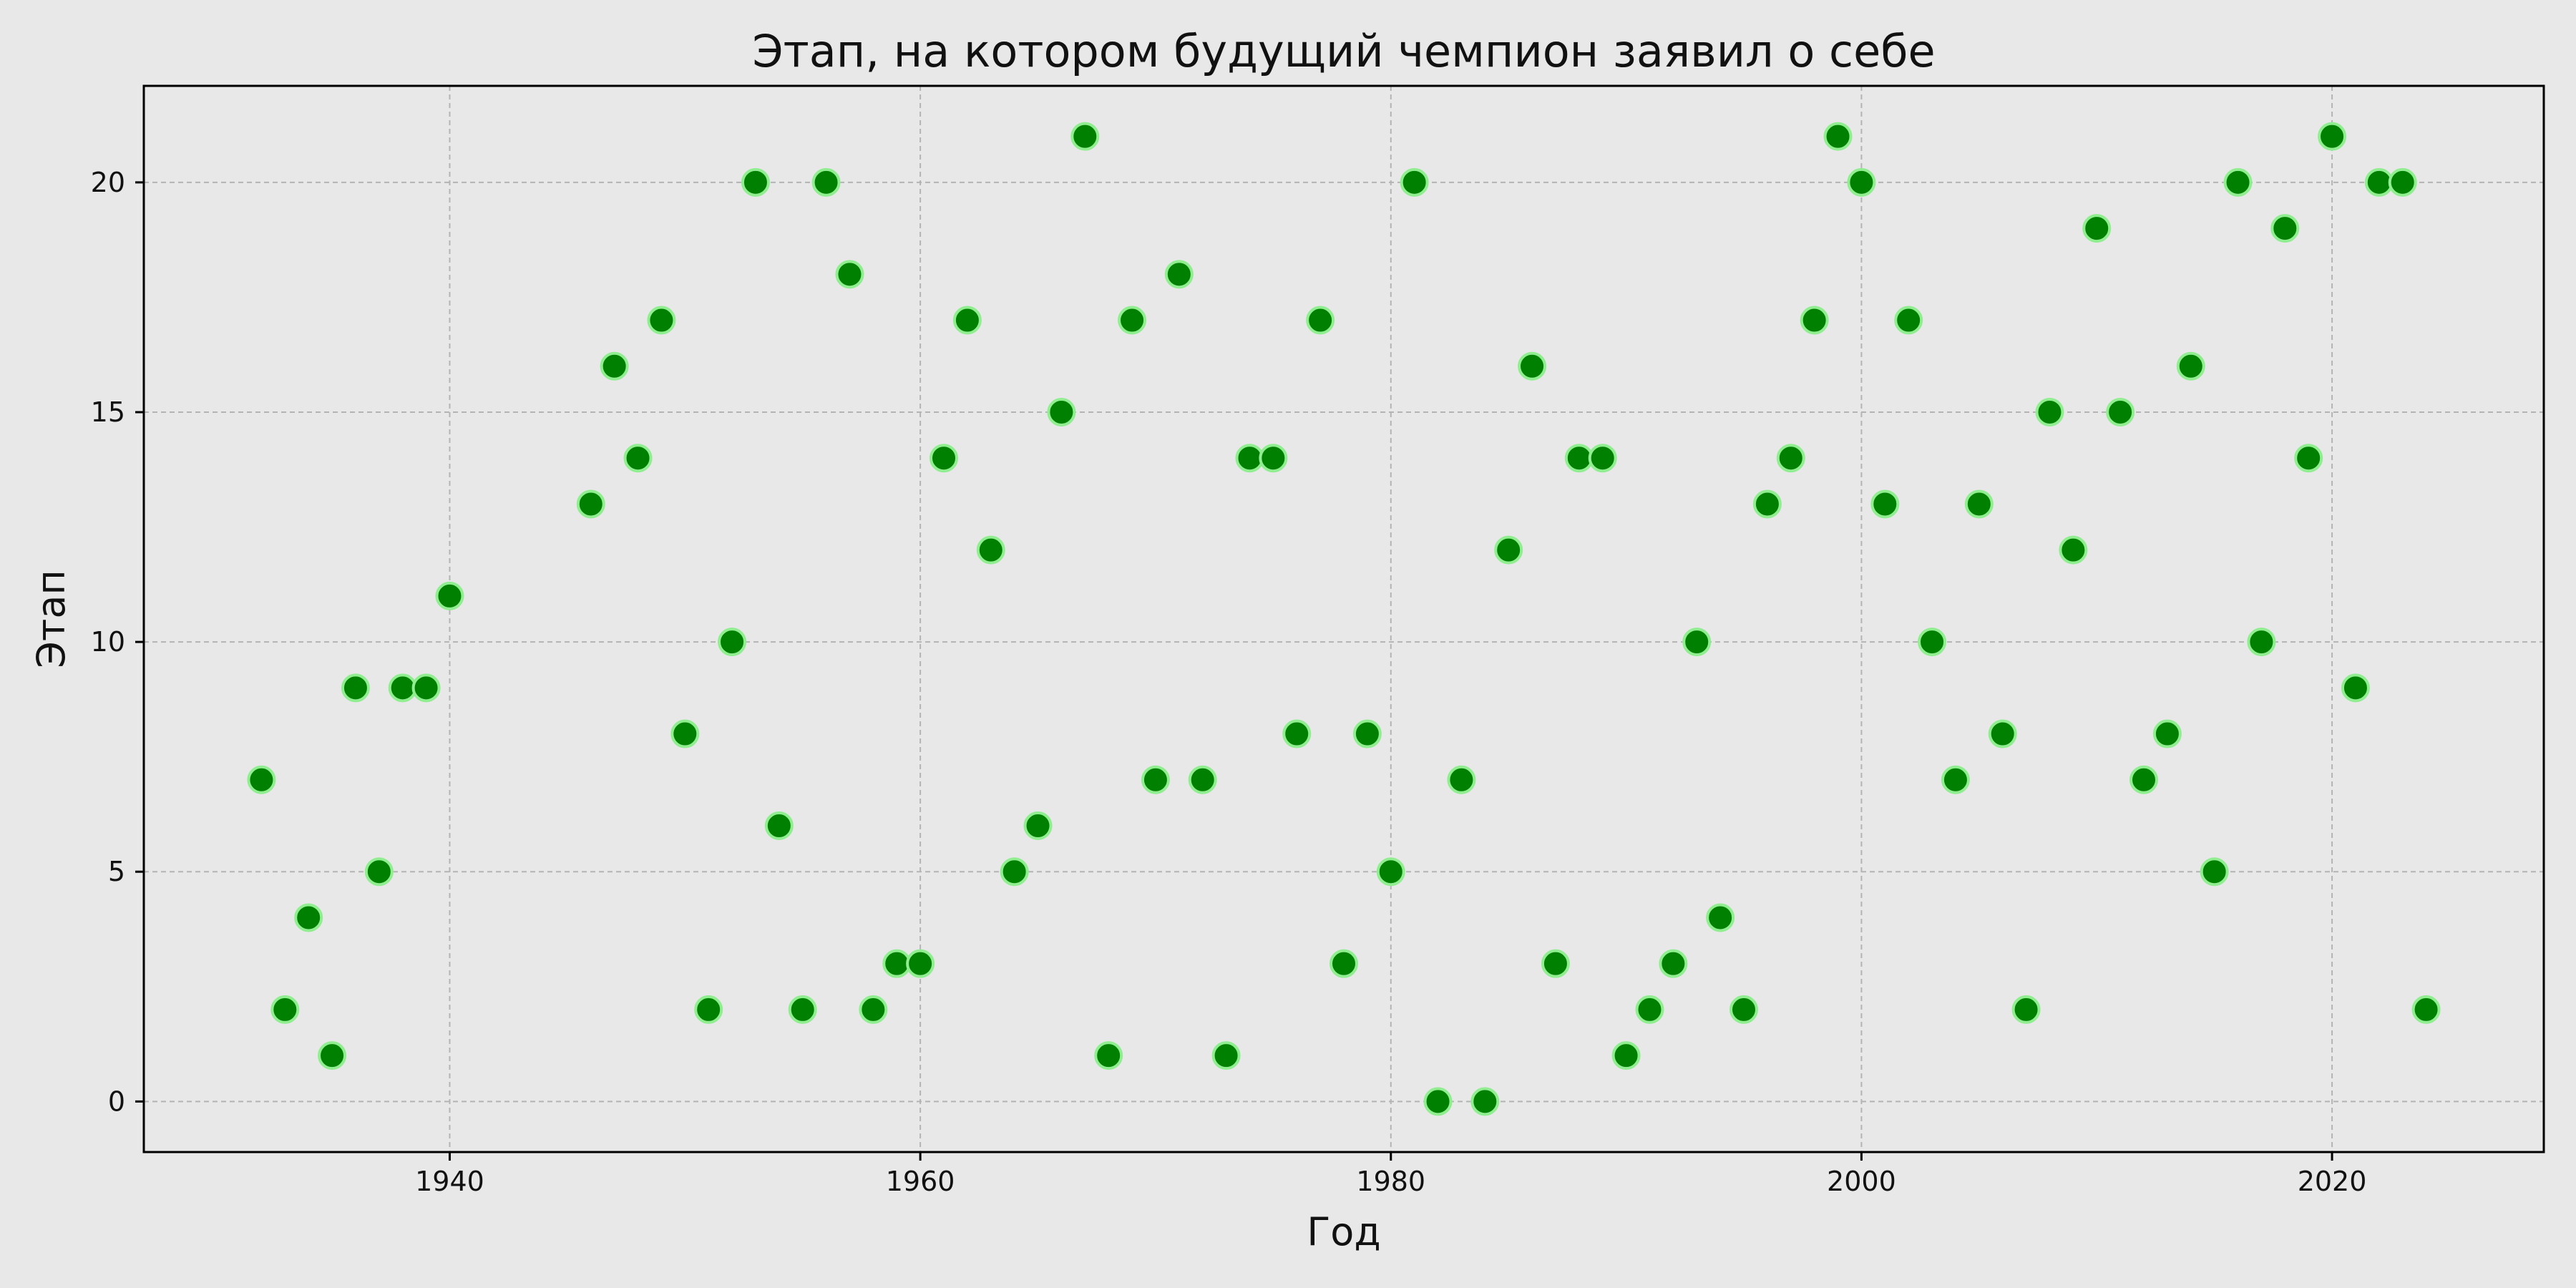  What do you see at coordinates (1390, 1181) in the screenshot?
I see `x-tick-label: 1980` at bounding box center [1390, 1181].